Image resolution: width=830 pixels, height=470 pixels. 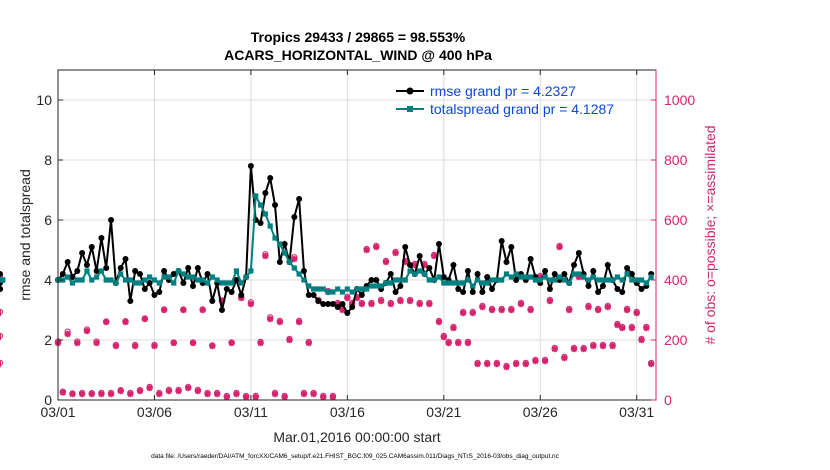 I want to click on obs-possible-marker, so click(x=2, y=275).